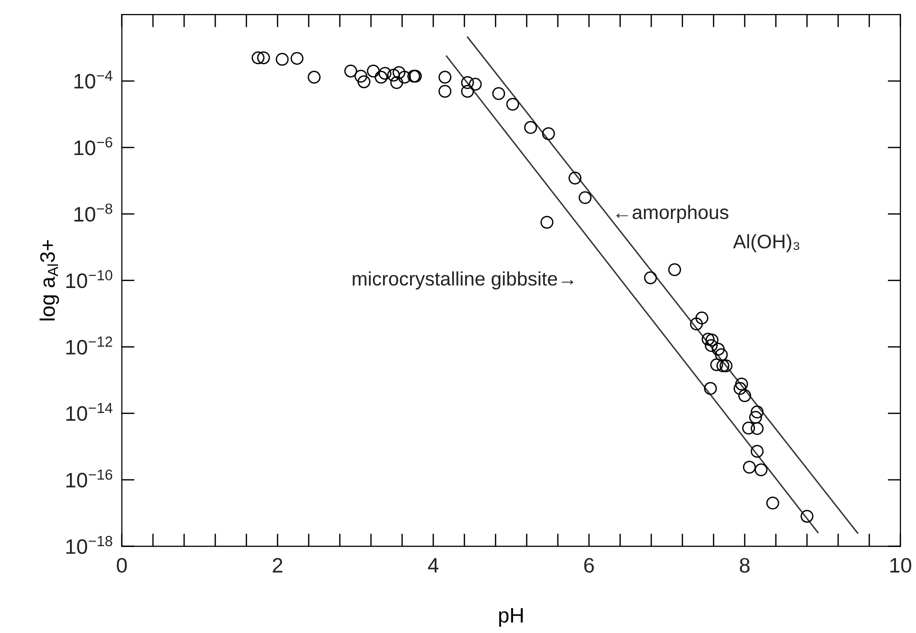 The height and width of the screenshot is (633, 916). Describe the element at coordinates (511, 617) in the screenshot. I see `x-axis-title: pH` at that location.